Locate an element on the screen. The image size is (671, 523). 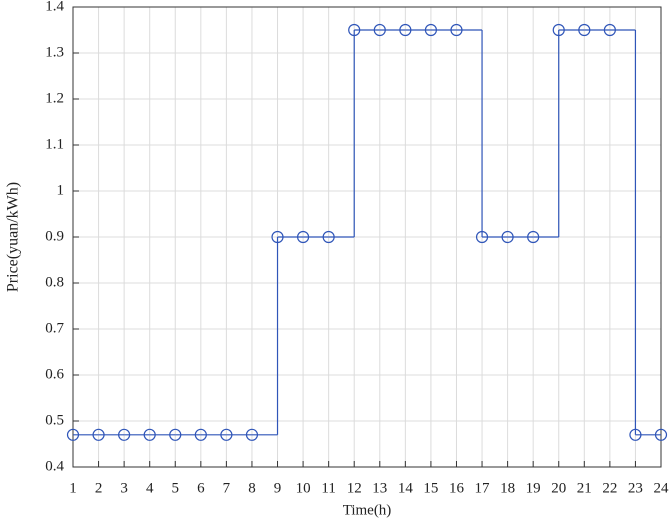
x-tick-label: 4 is located at coordinates (150, 488).